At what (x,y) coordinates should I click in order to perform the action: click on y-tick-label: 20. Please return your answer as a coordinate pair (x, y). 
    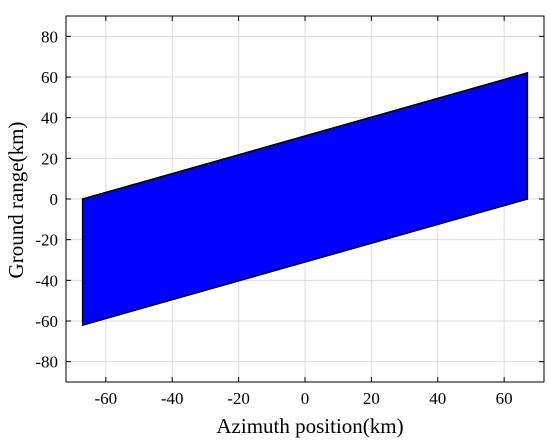
    Looking at the image, I should click on (49, 158).